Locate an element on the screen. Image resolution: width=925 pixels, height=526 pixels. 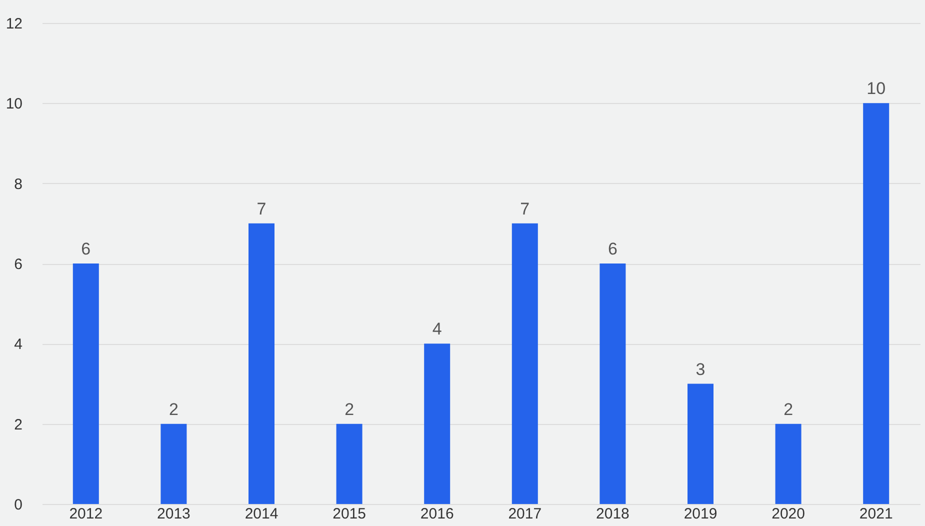
x-tick-label: 2018 is located at coordinates (613, 514).